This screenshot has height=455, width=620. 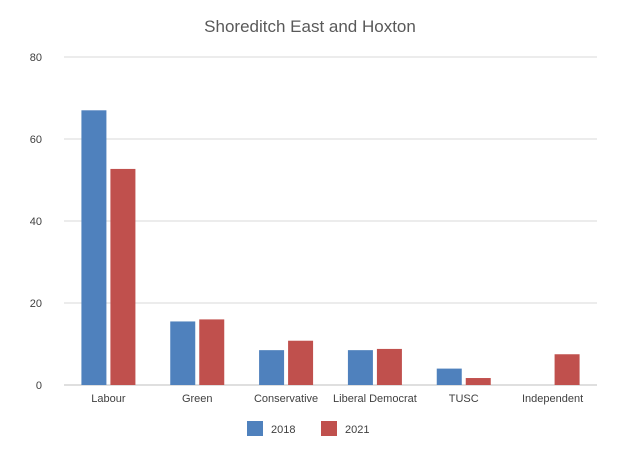 I want to click on chart-title: Shoreditch East and Hoxton, so click(x=310, y=26).